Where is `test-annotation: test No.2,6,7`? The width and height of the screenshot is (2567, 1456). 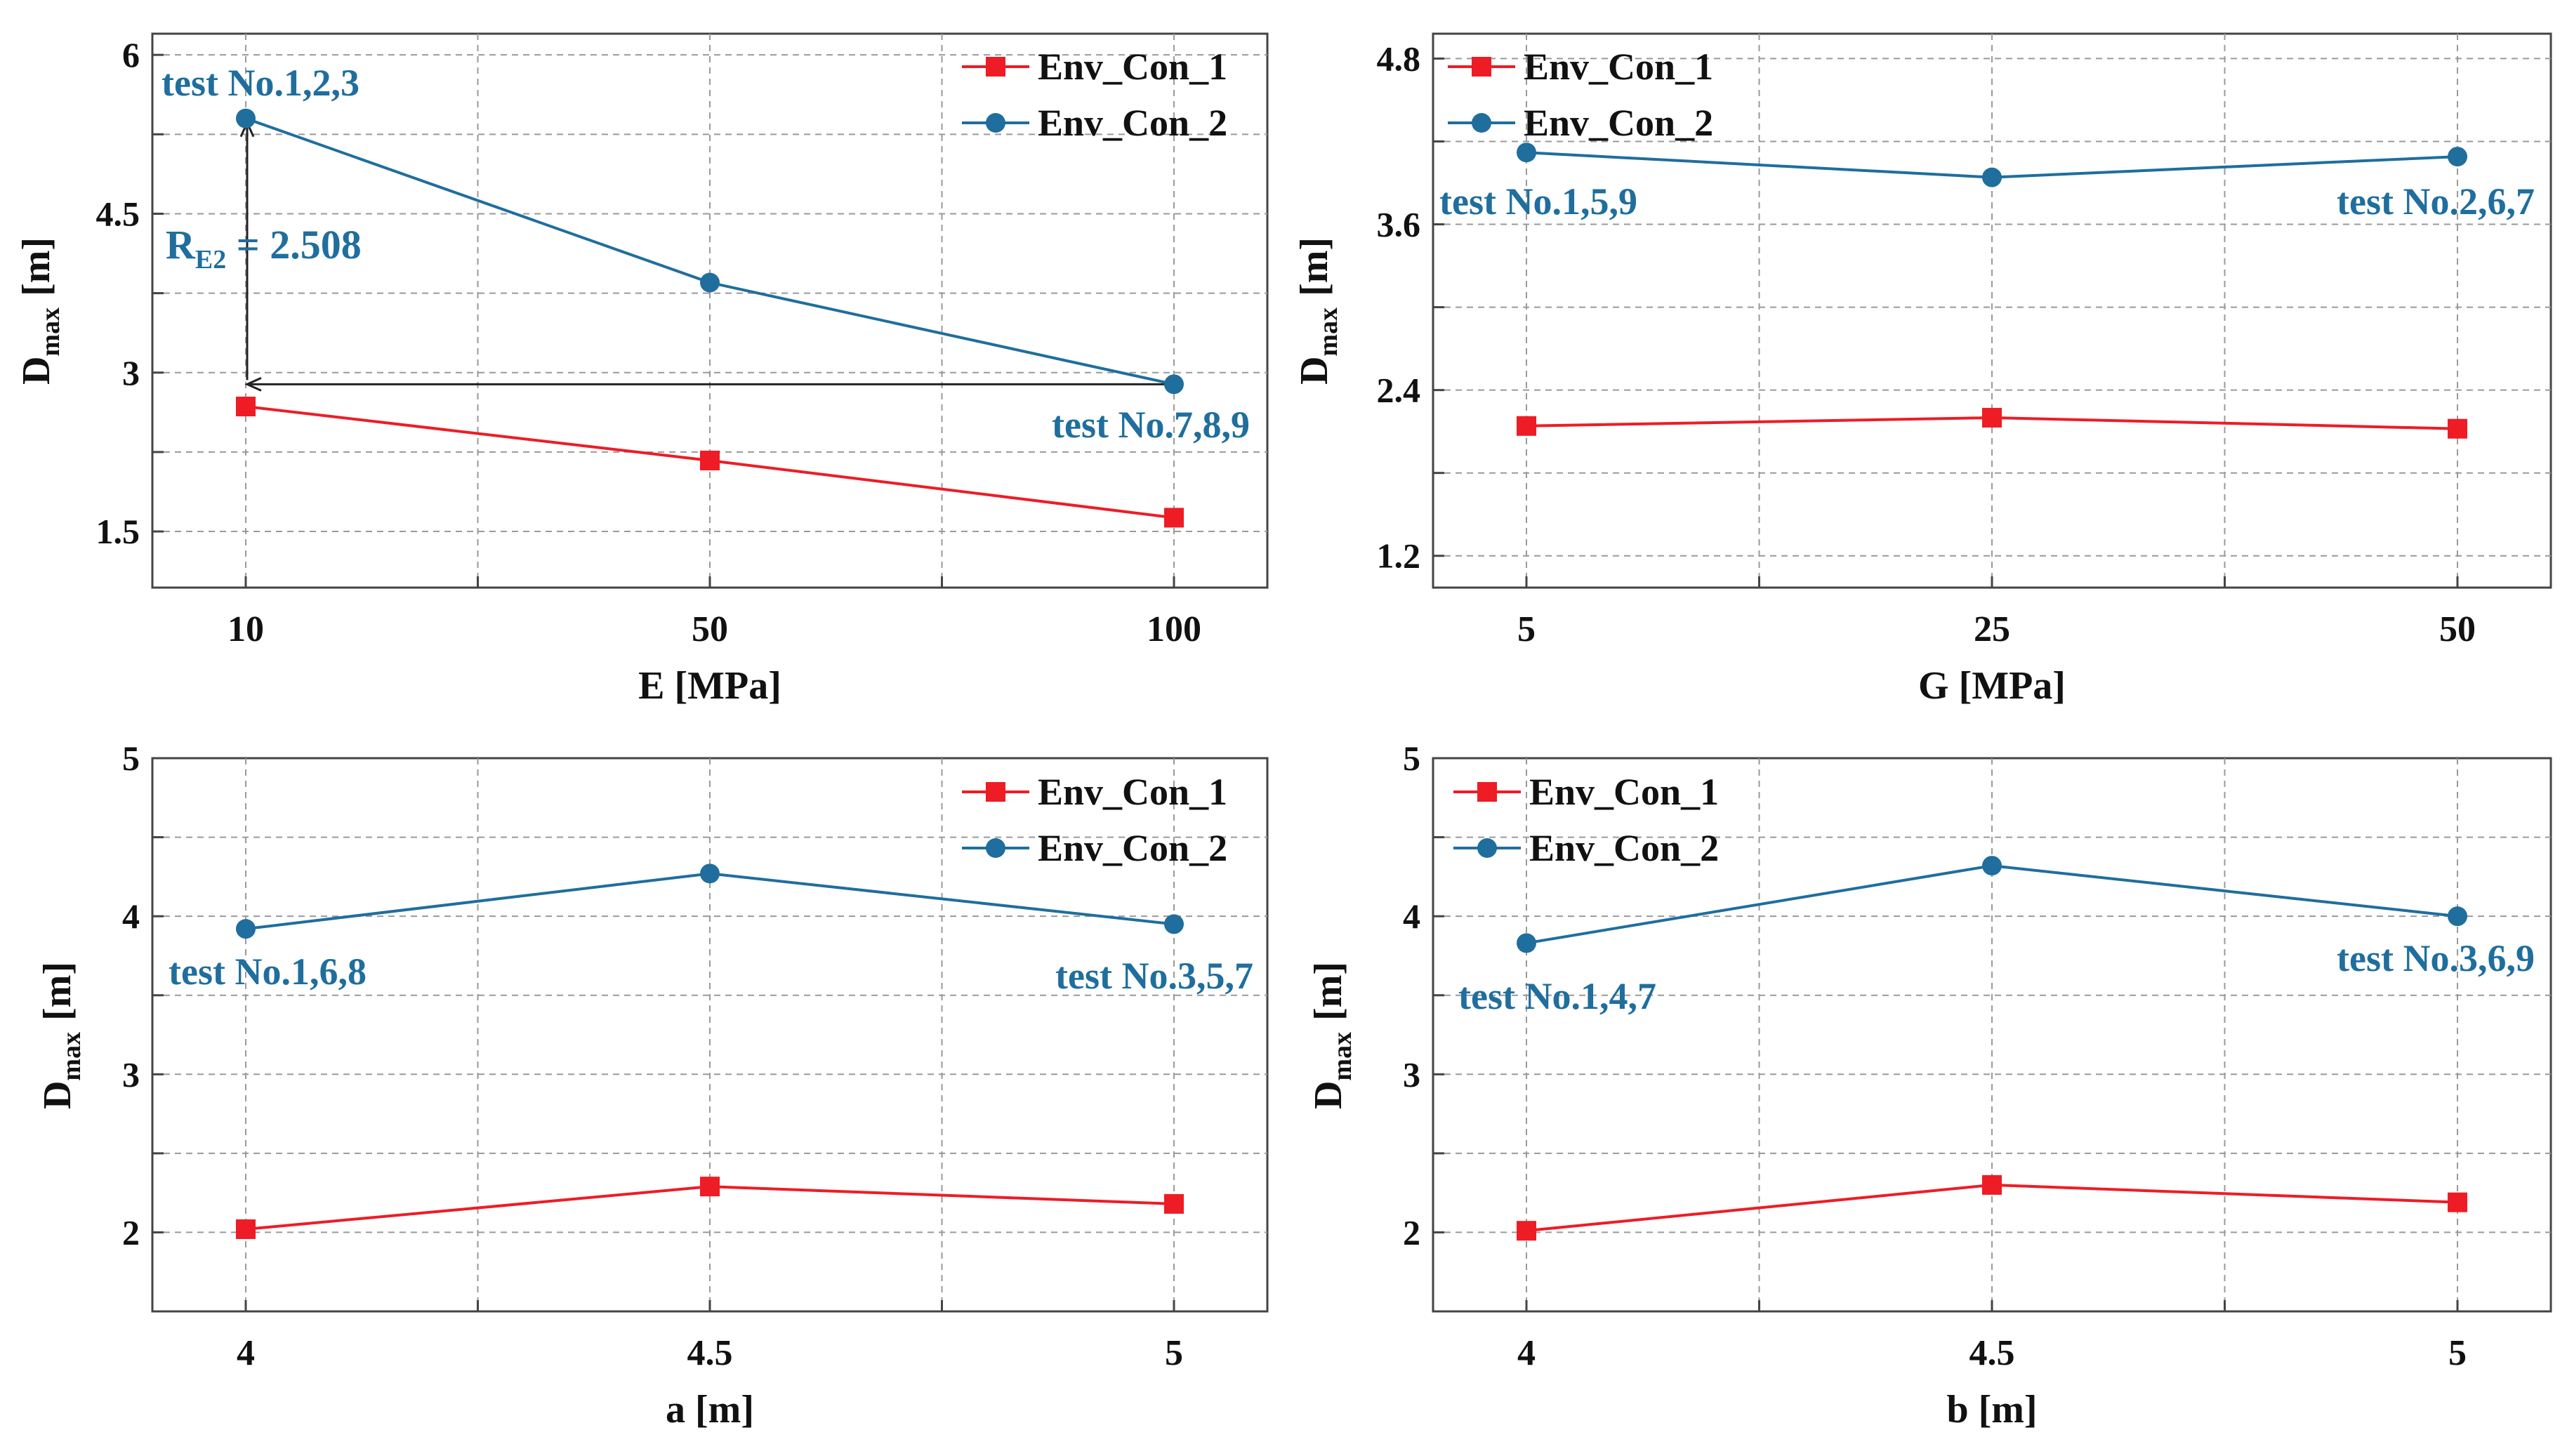
test-annotation: test No.2,6,7 is located at coordinates (2436, 201).